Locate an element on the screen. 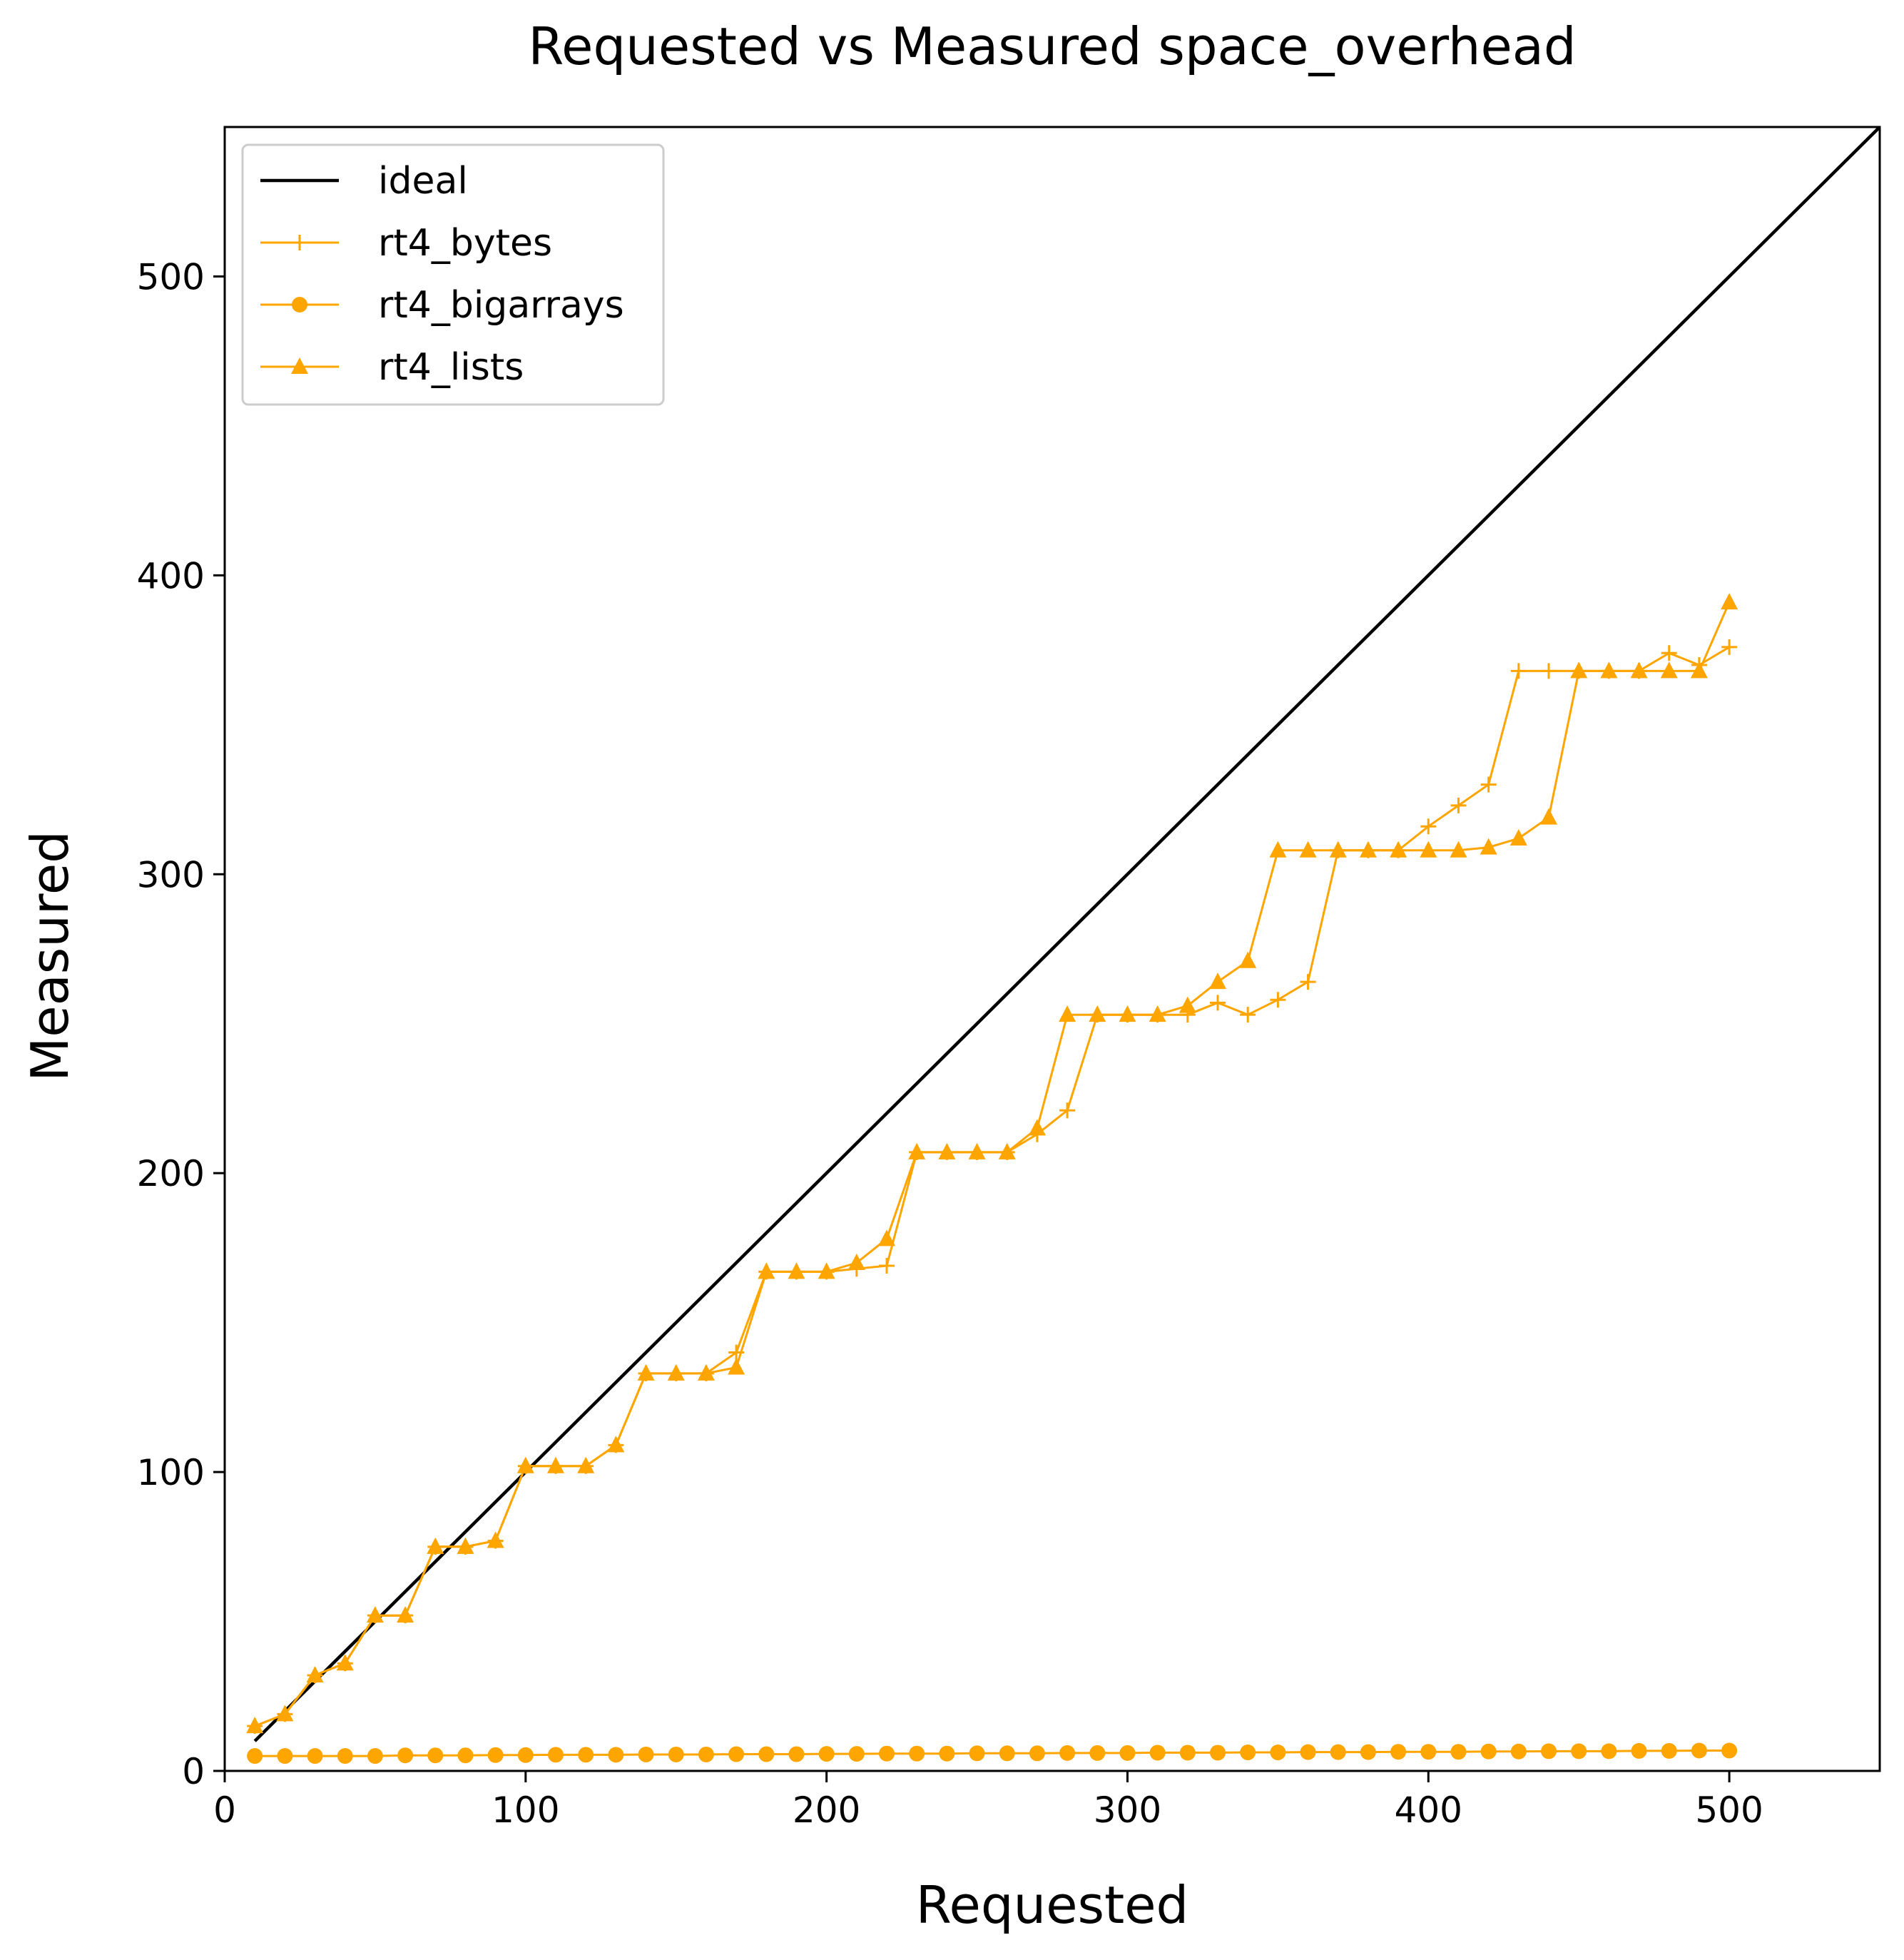 The image size is (1904, 1960). legend-label: rt4_lists is located at coordinates (451, 367).